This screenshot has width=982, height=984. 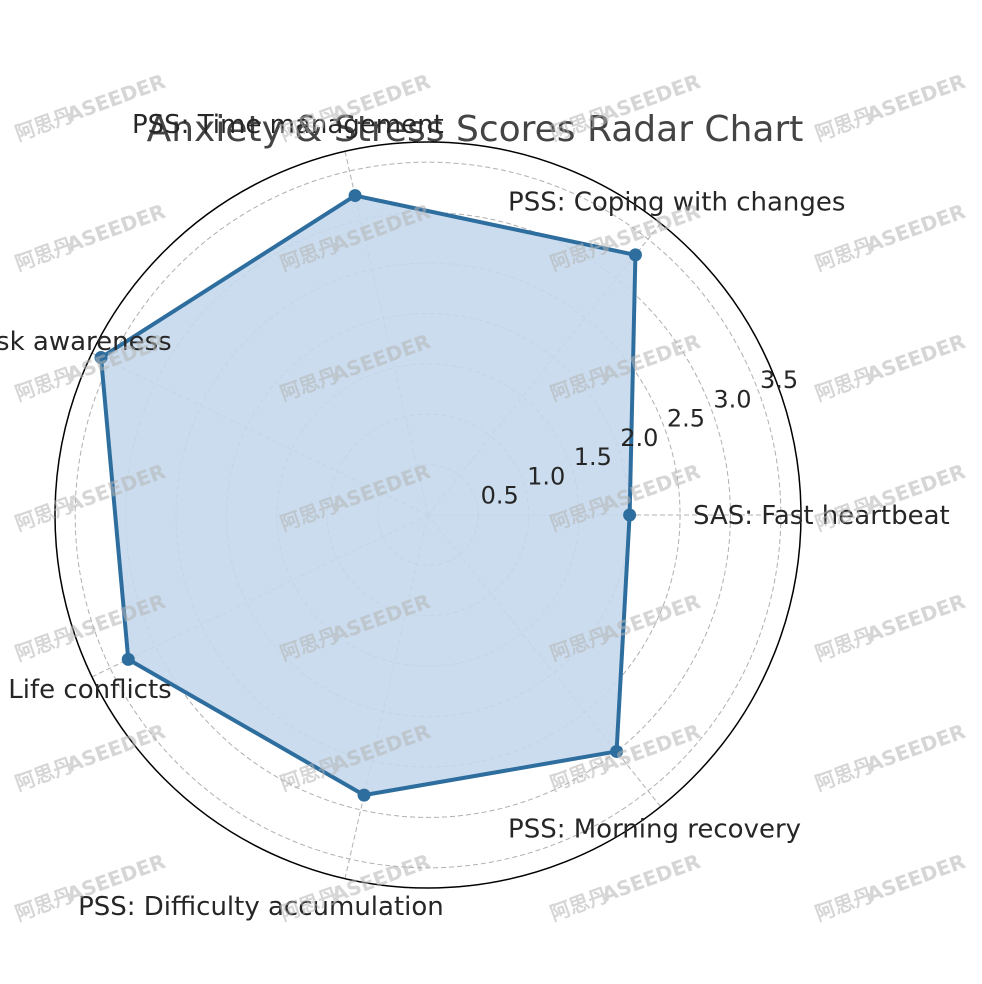 I want to click on radial-tick-labels: 0.5 1.0 1.5 2.0 2.5 3.0 3.5, so click(x=640, y=438).